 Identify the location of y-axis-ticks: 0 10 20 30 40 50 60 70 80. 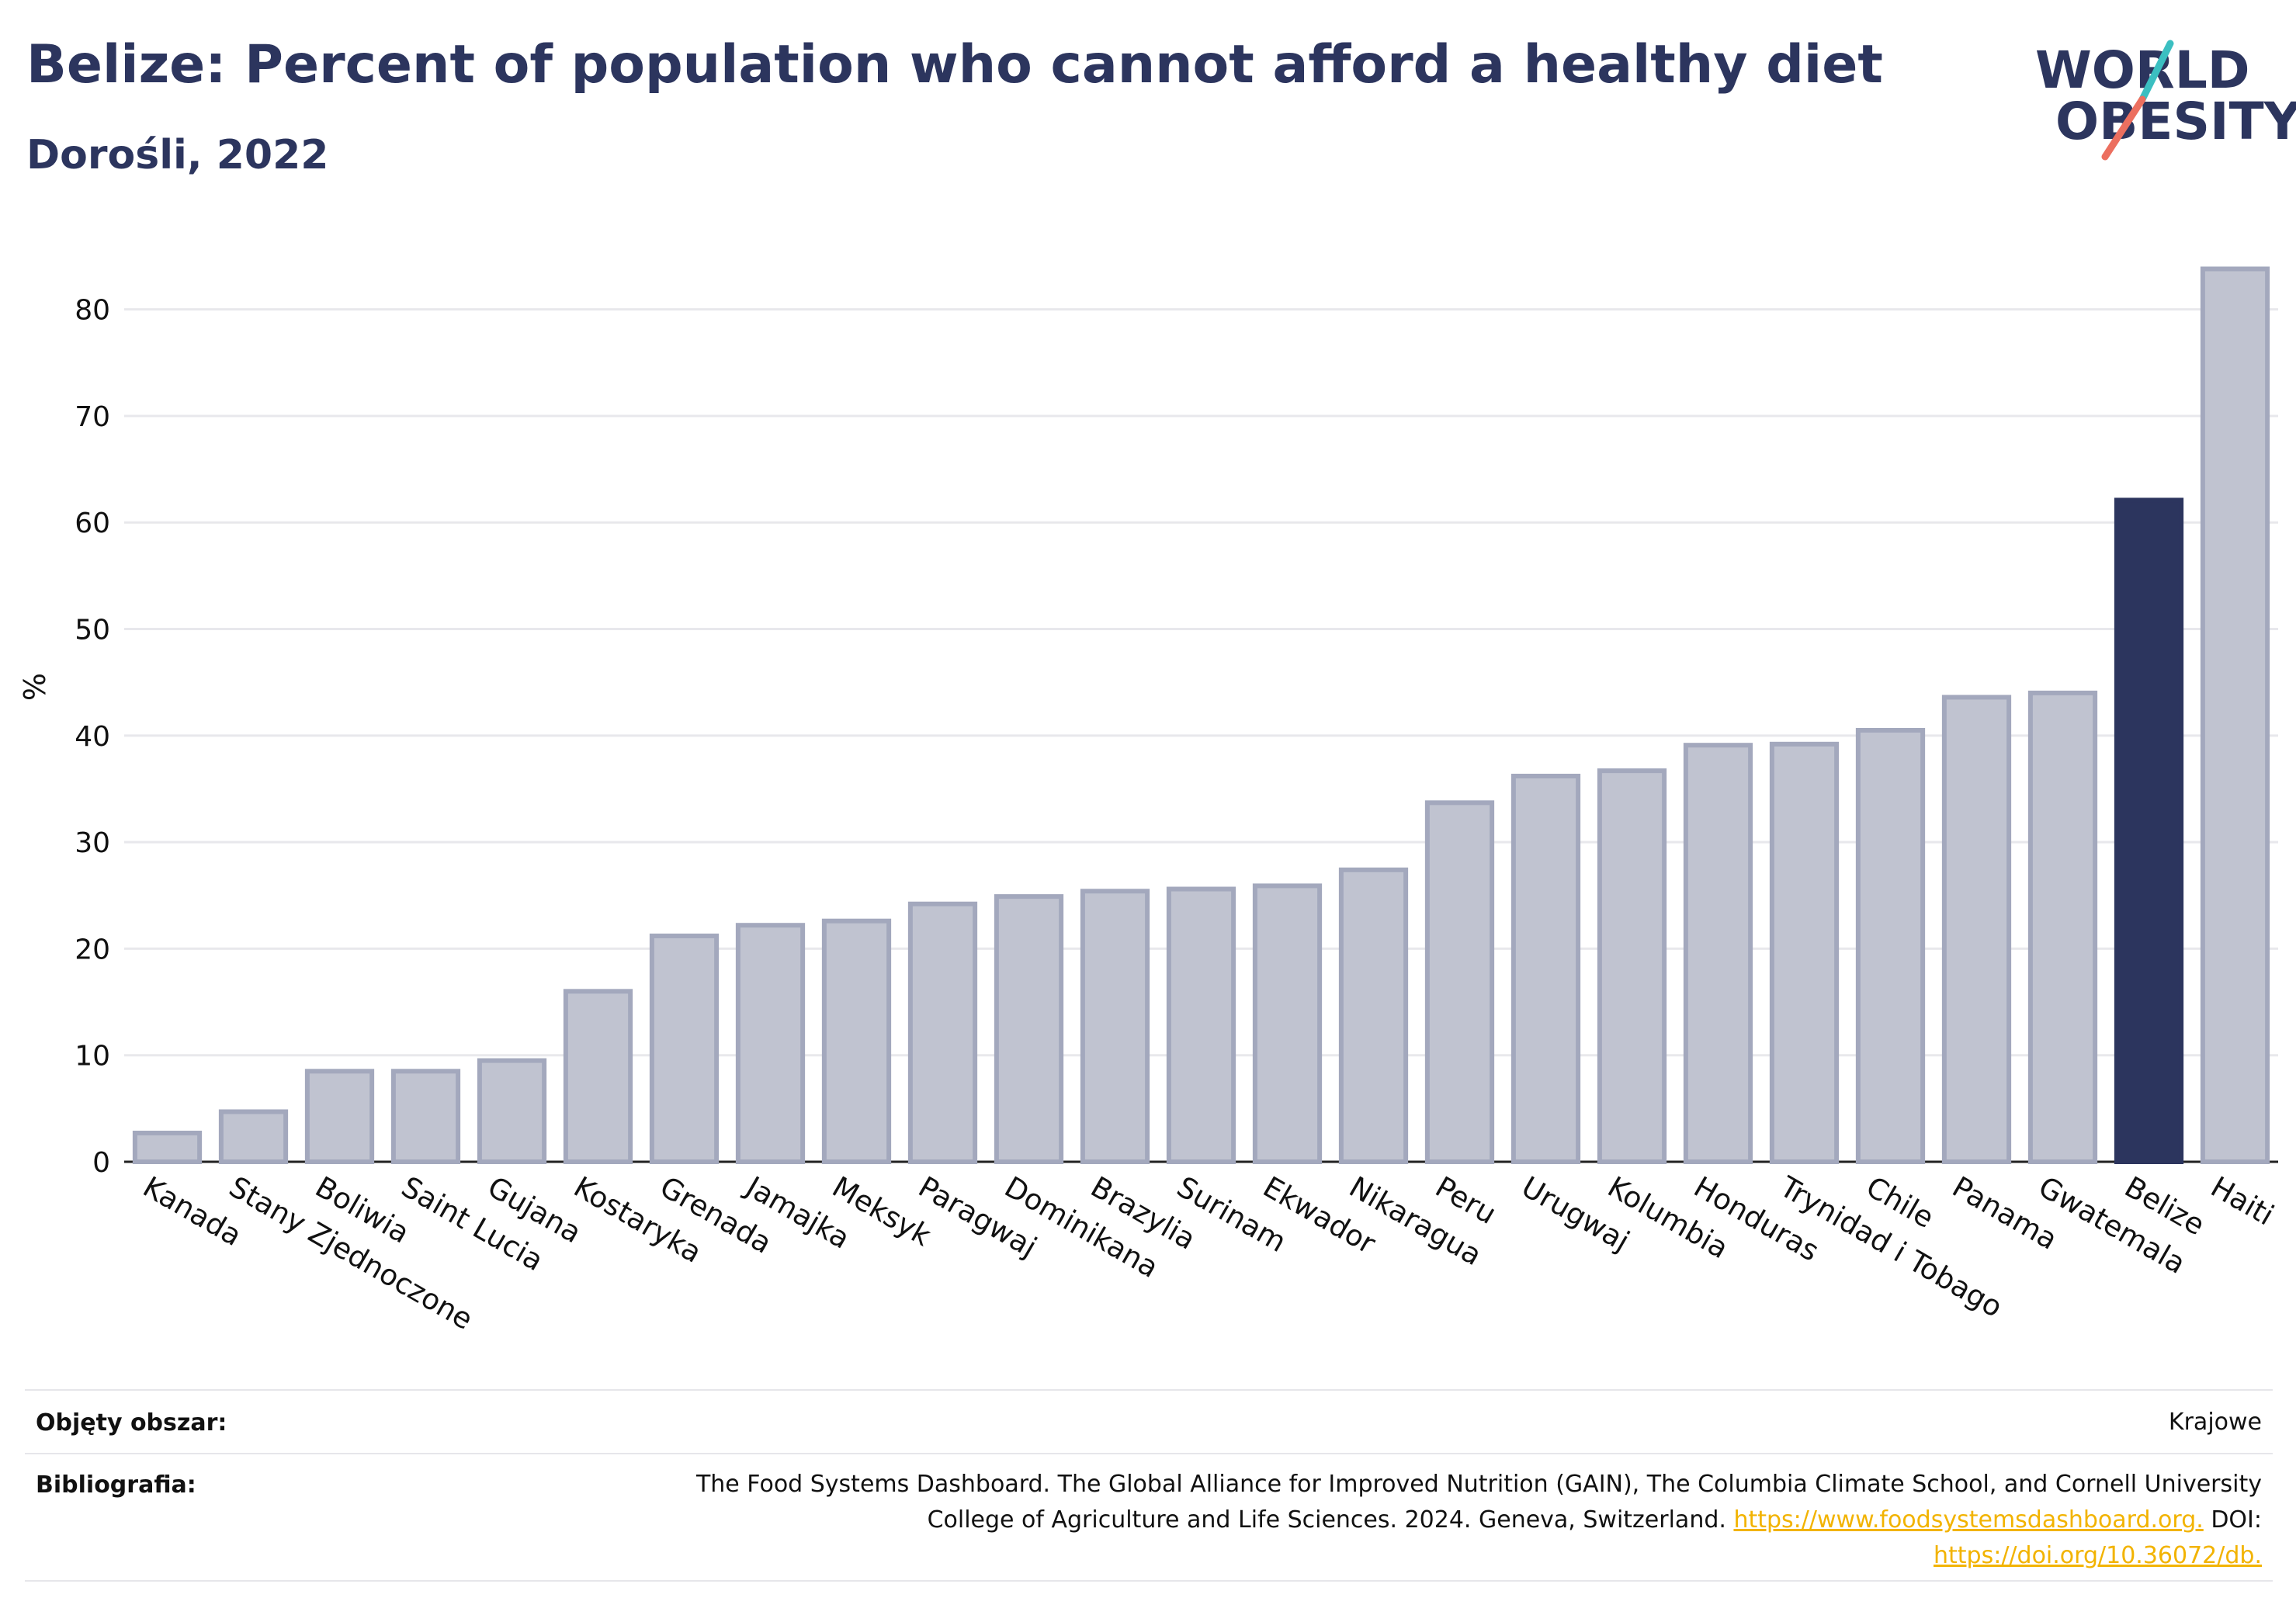
(92, 737).